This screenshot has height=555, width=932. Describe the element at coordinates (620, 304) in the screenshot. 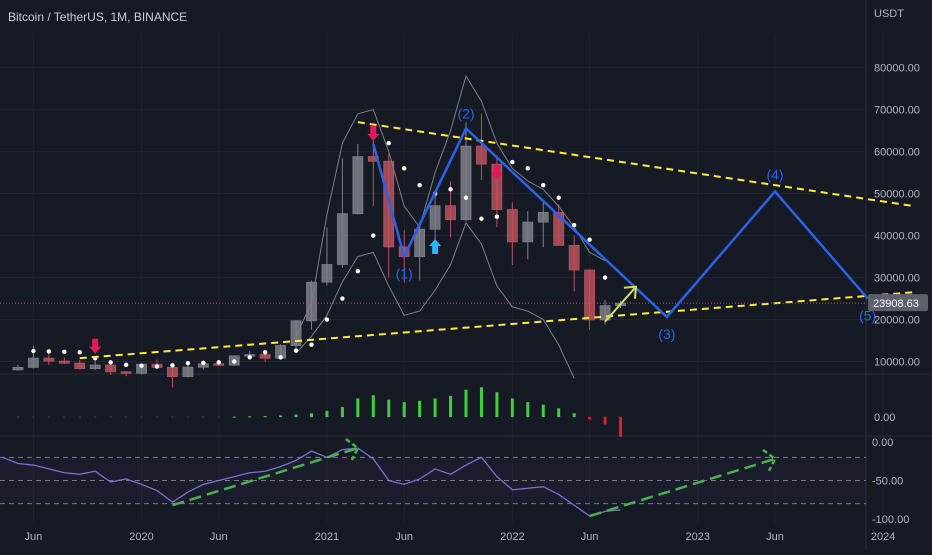

I see `projection-arrow` at that location.